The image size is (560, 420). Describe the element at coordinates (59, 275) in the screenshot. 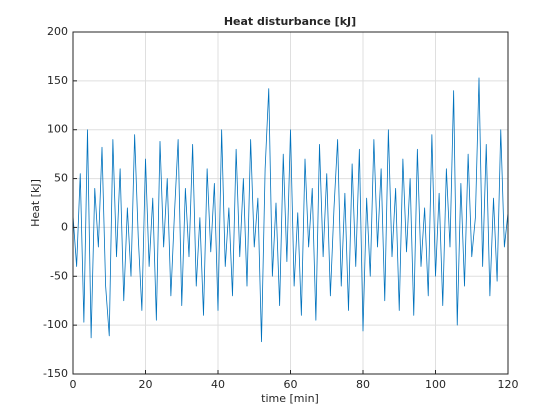

I see `y-tick-label: -50` at that location.